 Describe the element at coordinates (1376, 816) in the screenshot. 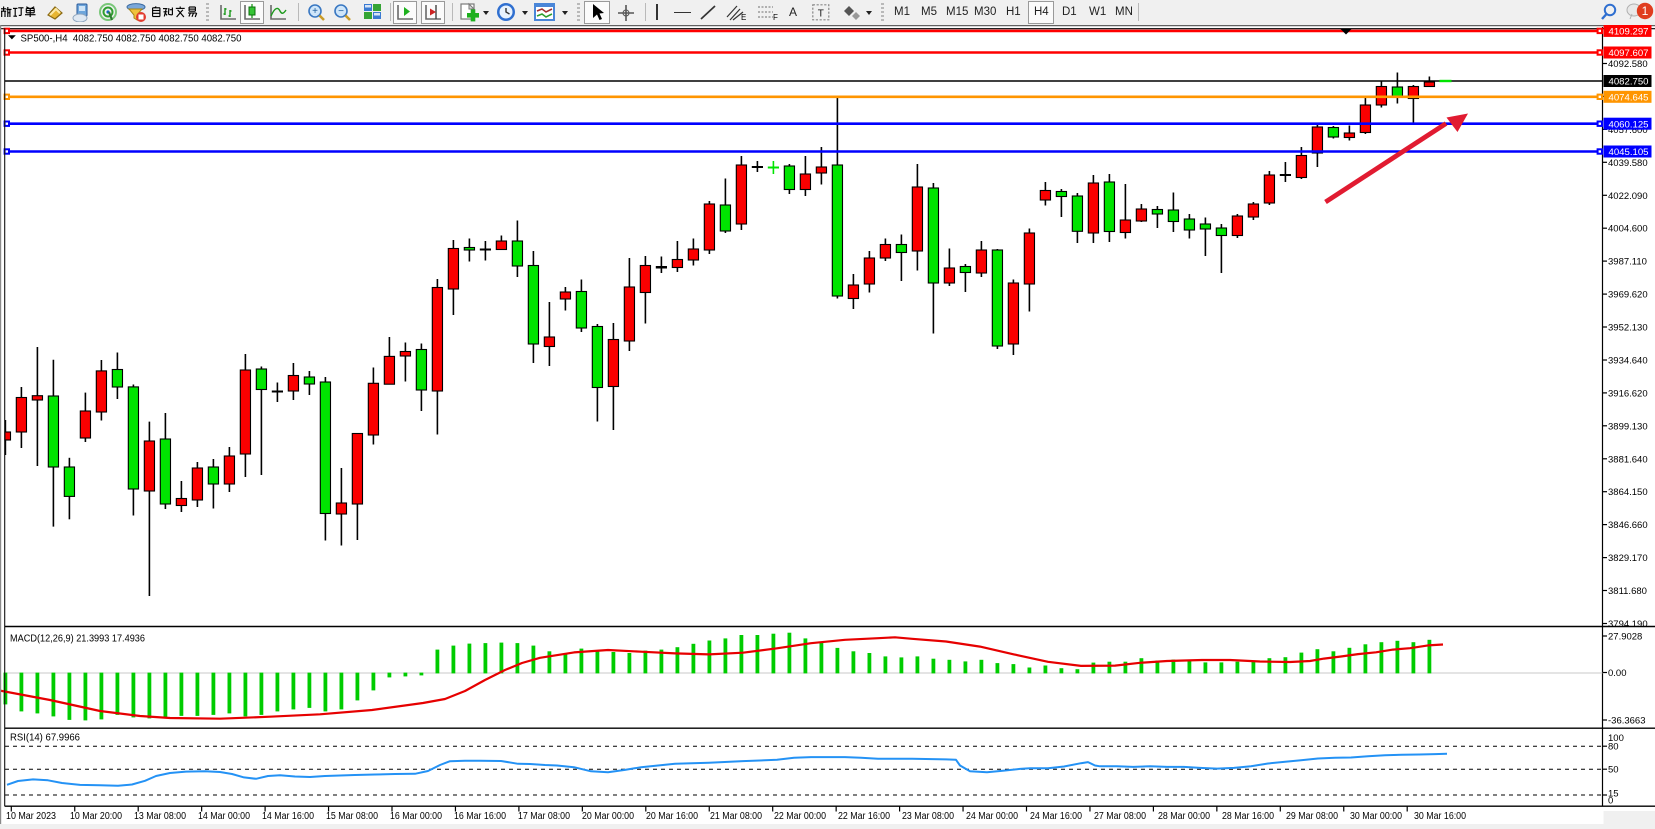

I see `svg-text: 30 Mar 00:00` at that location.